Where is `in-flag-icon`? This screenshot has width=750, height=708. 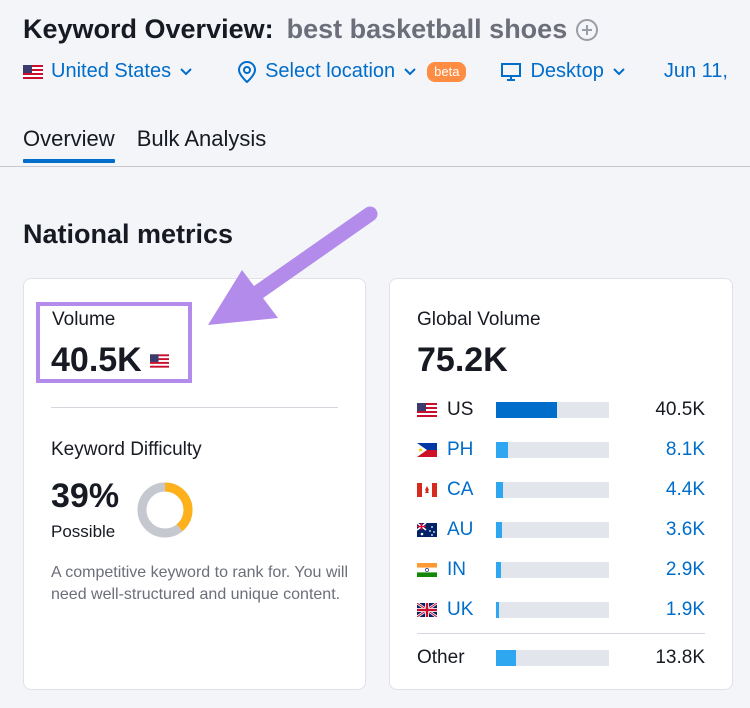
in-flag-icon is located at coordinates (427, 570).